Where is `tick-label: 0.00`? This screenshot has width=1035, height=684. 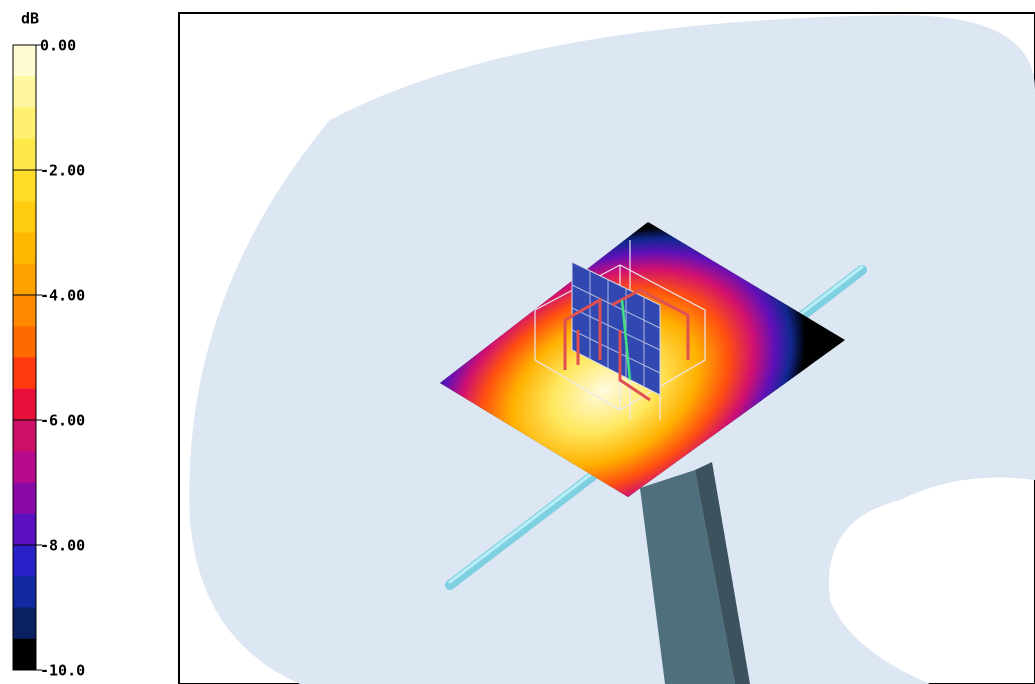
tick-label: 0.00 is located at coordinates (58, 46).